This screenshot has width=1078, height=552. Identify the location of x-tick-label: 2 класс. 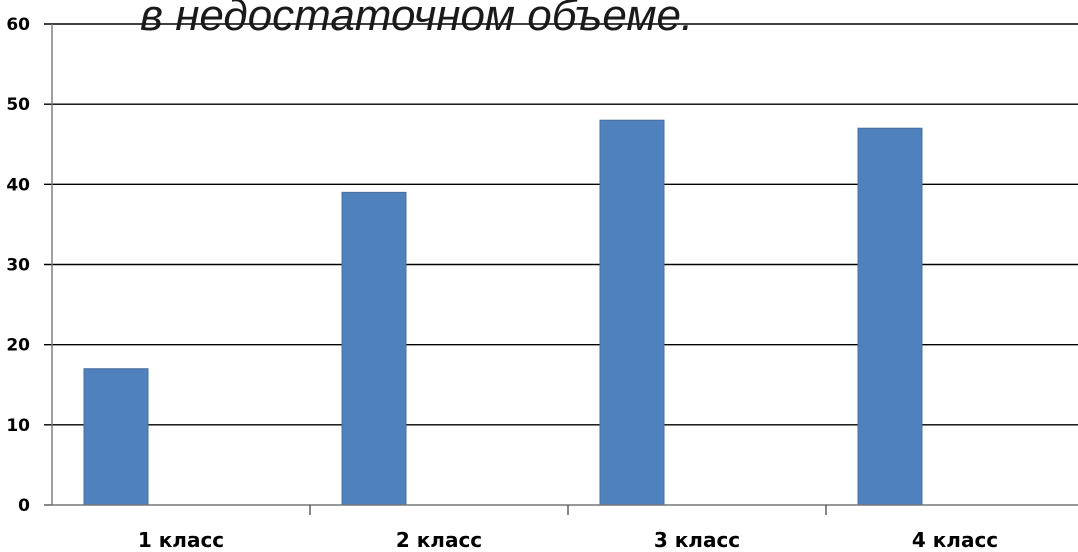
(439, 540).